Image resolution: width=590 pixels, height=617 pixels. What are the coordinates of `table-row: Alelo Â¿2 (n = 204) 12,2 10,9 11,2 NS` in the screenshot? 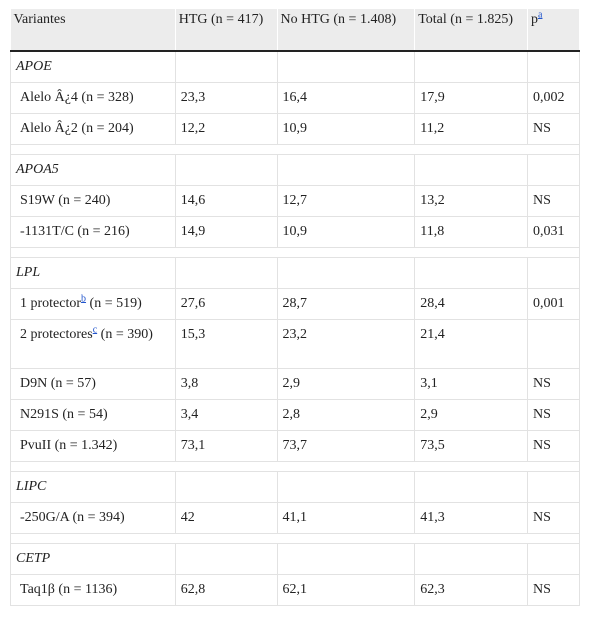 It's located at (295, 129).